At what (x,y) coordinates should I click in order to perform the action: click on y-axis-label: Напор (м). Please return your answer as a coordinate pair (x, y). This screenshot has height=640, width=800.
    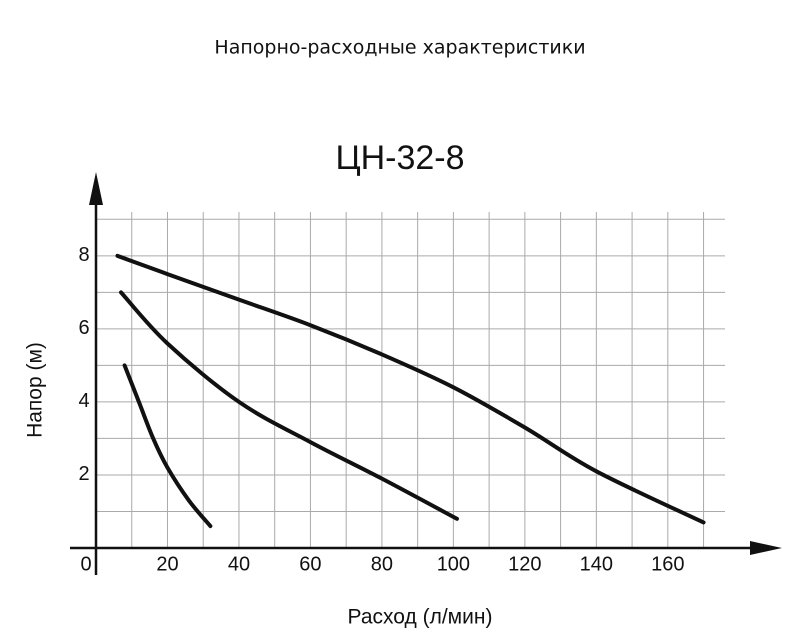
    Looking at the image, I should click on (35, 390).